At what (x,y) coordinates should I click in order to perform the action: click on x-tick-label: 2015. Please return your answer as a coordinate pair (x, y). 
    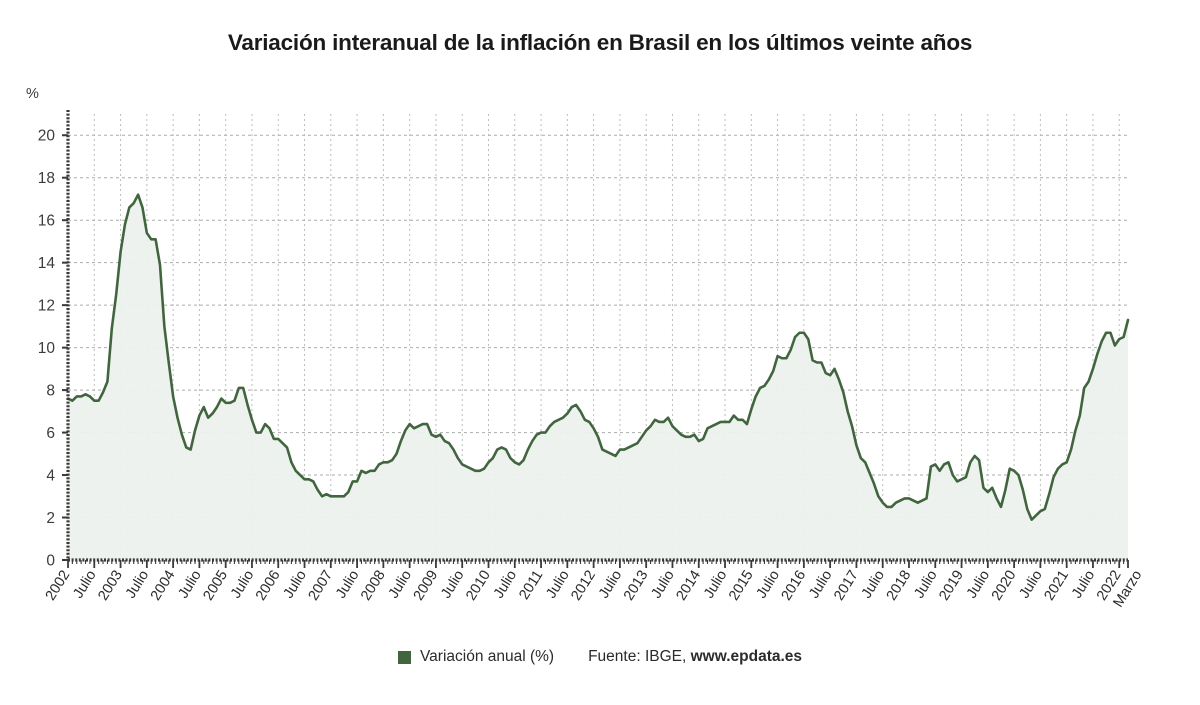
    Looking at the image, I should click on (741, 586).